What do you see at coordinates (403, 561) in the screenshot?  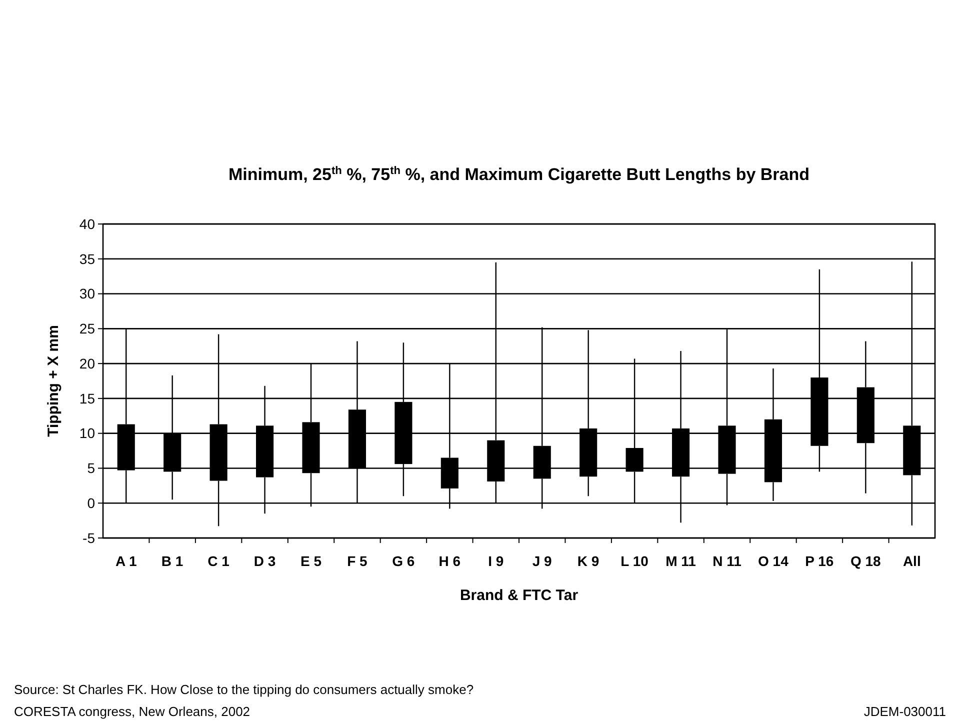 I see `x-tick-label: G 6` at bounding box center [403, 561].